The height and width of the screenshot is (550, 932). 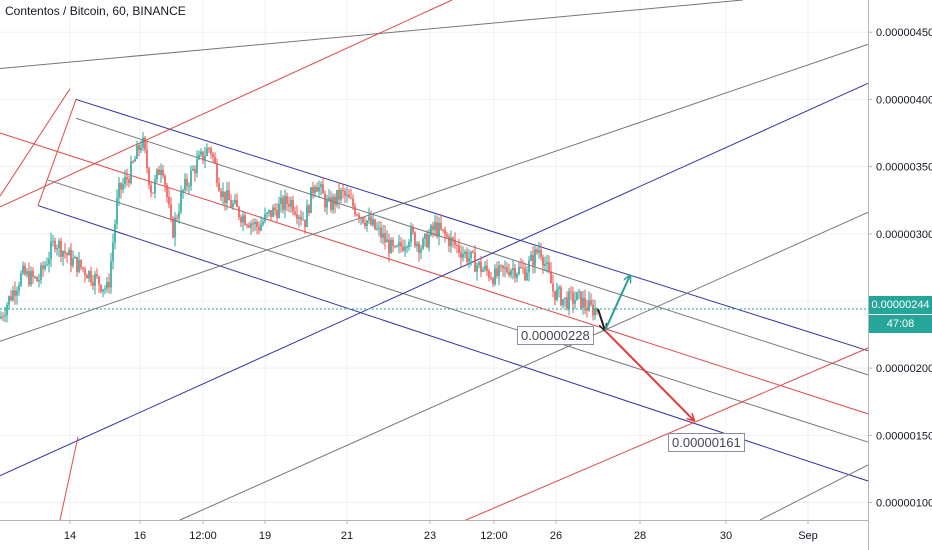 I want to click on price-axis-bg, so click(x=900, y=275).